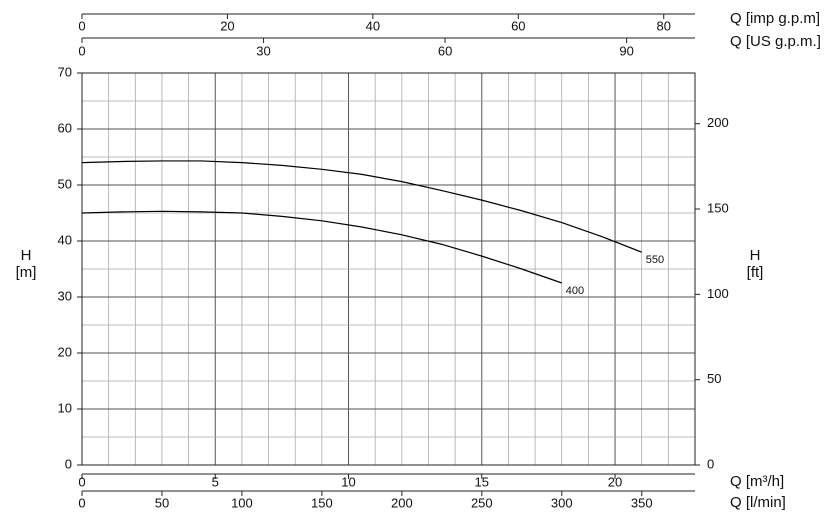 Image resolution: width=831 pixels, height=516 pixels. What do you see at coordinates (445, 50) in the screenshot?
I see `usgpm-axis-tick-label: 60` at bounding box center [445, 50].